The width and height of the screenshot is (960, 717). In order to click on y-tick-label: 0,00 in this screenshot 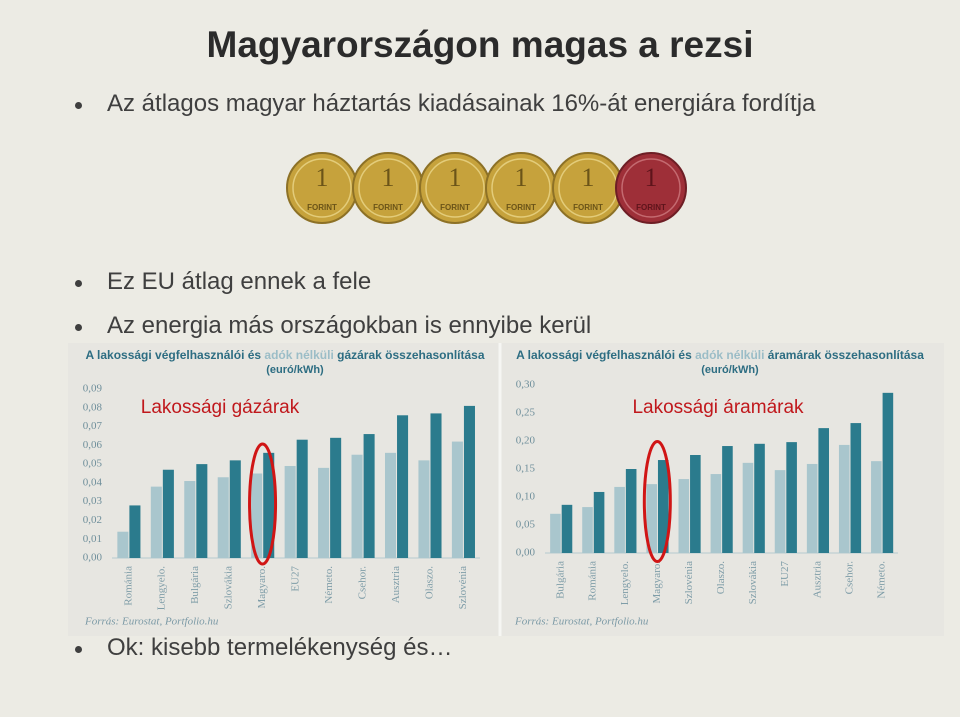, I will do `click(93, 558)`.